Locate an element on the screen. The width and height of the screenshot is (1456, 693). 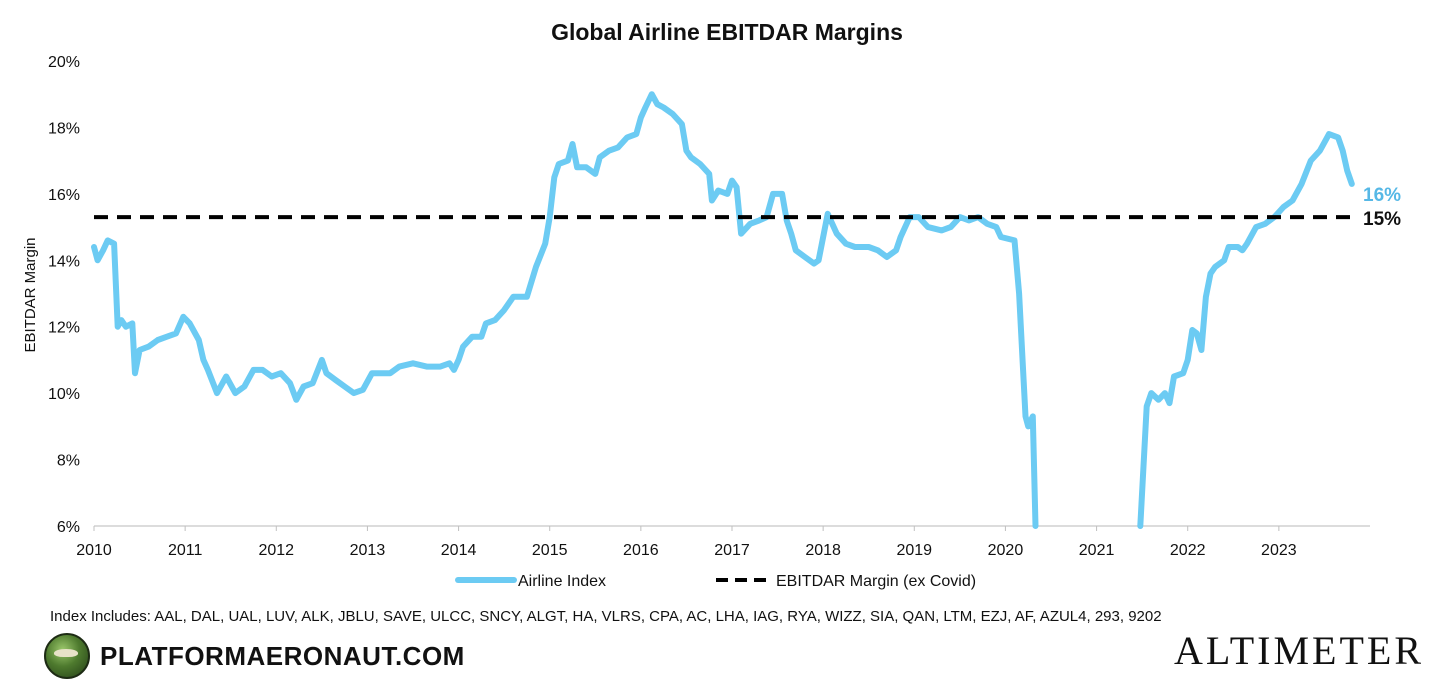
average-end-label: 15% is located at coordinates (1382, 219).